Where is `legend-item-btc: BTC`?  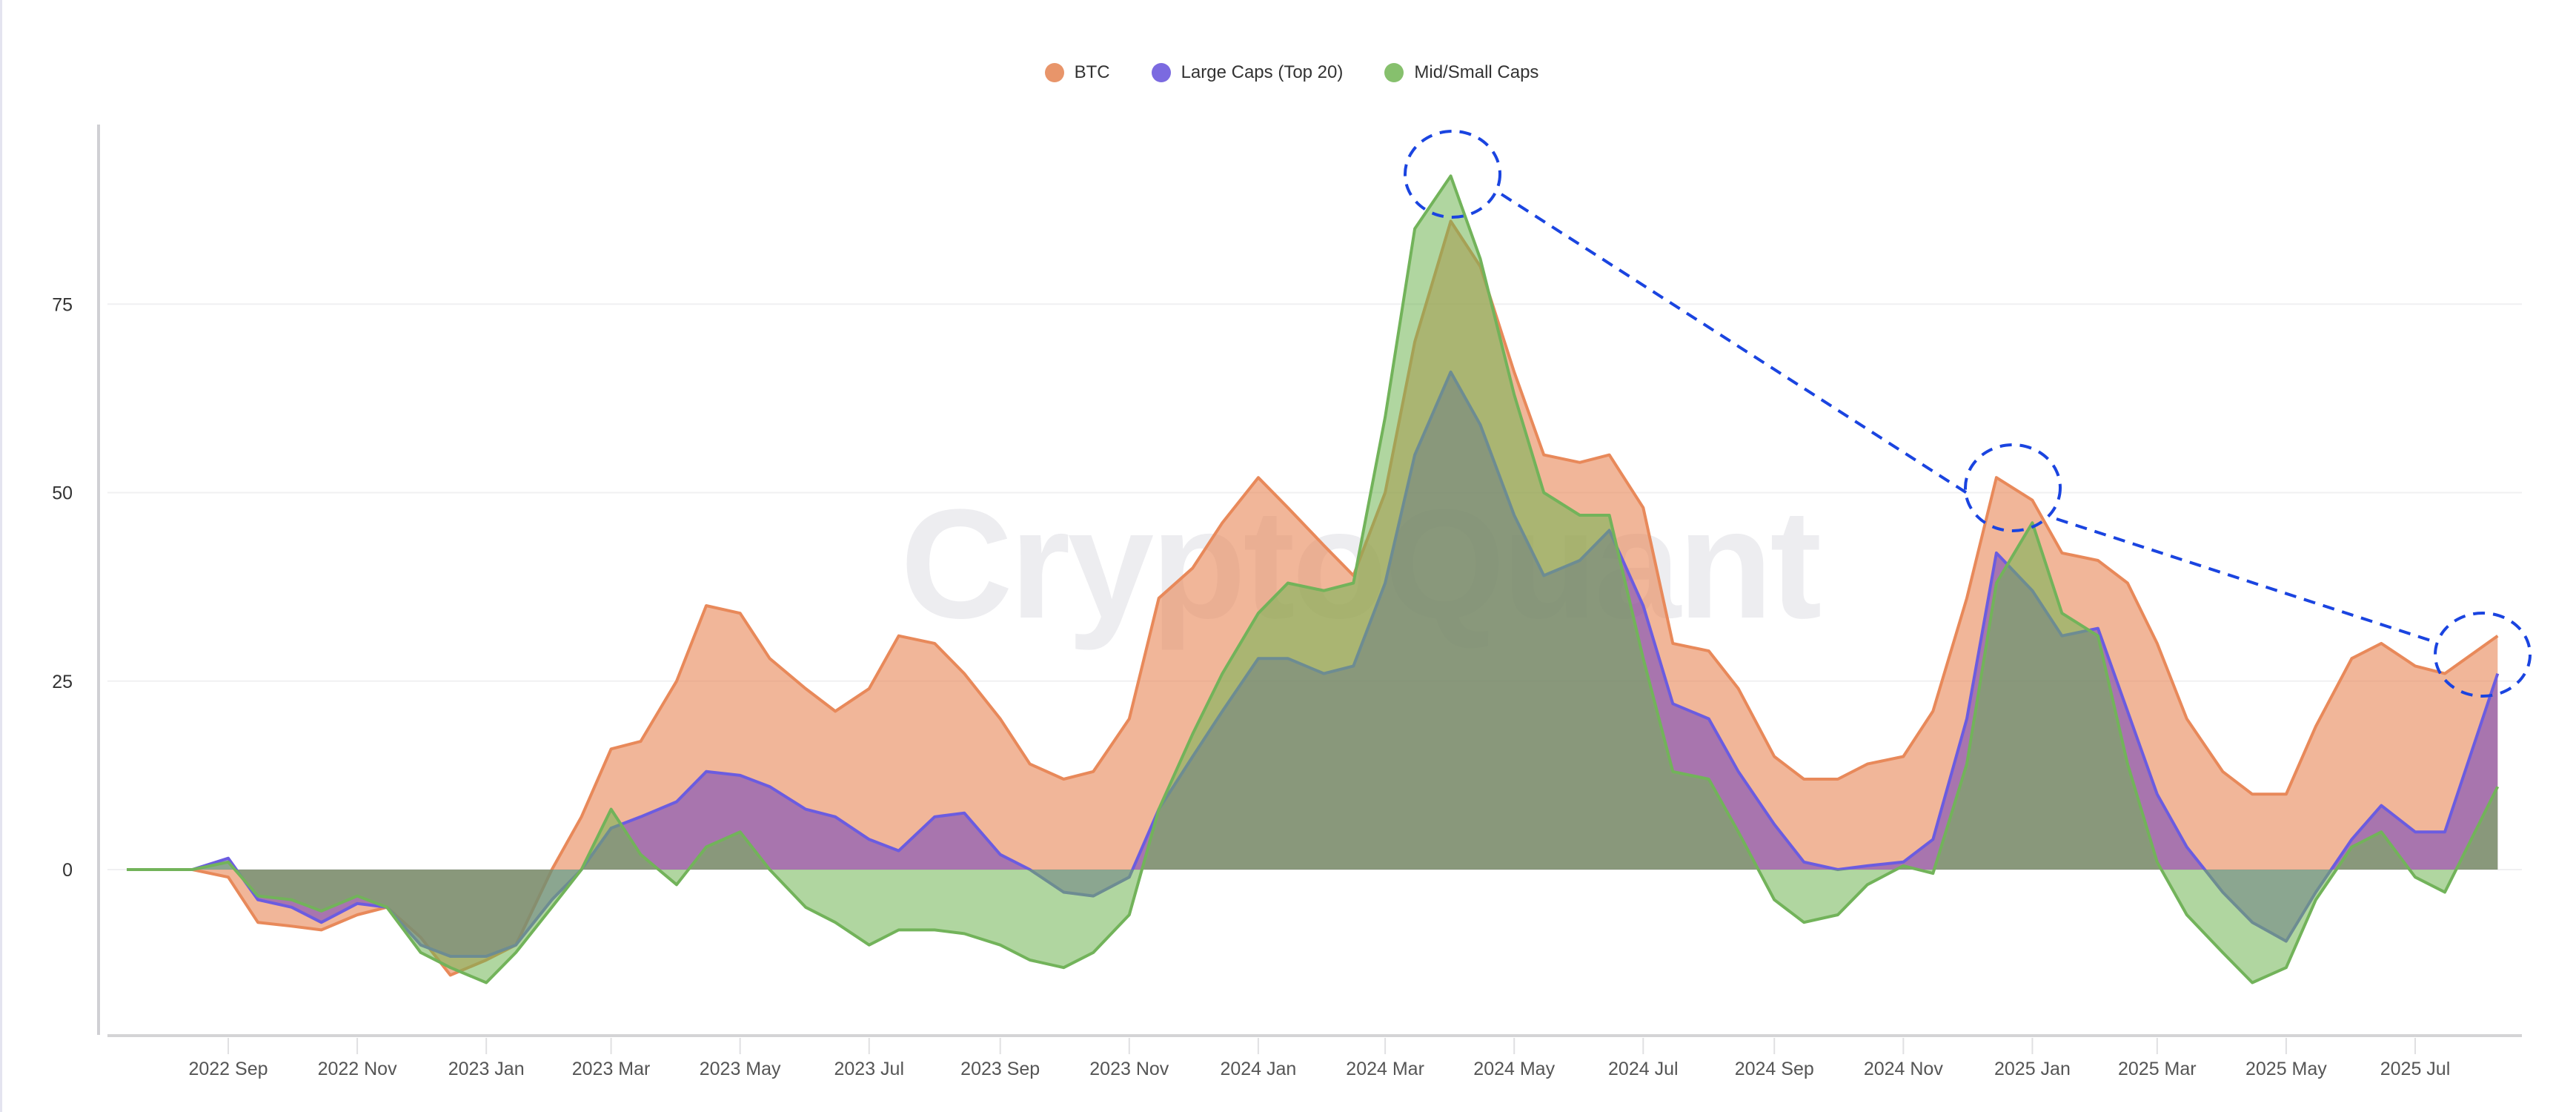
legend-item-btc: BTC is located at coordinates (1077, 72).